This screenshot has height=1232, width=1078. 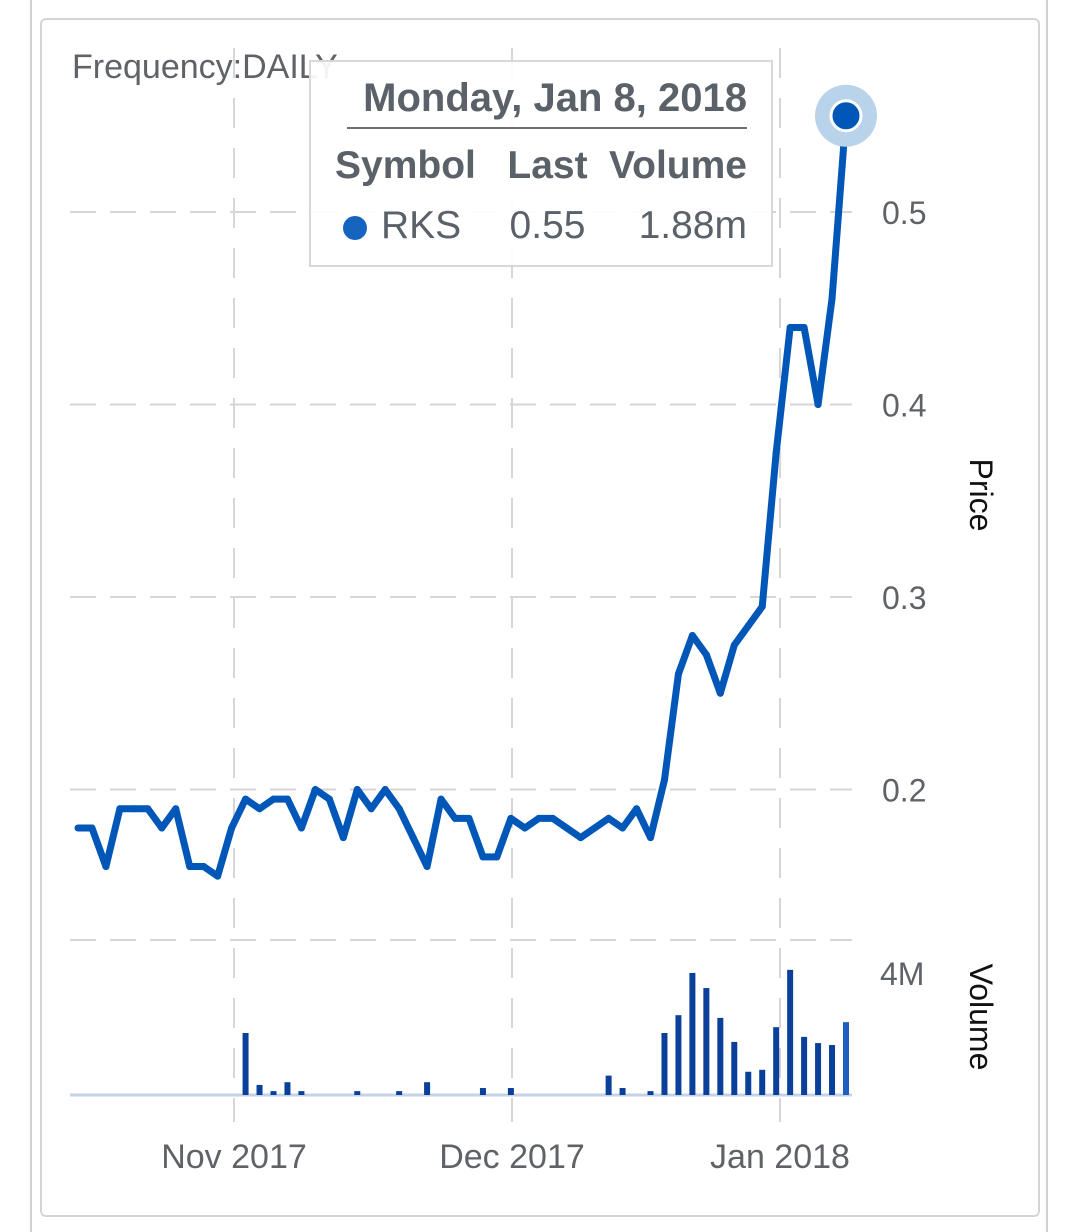 What do you see at coordinates (547, 165) in the screenshot?
I see `tooltip-header-last: Last` at bounding box center [547, 165].